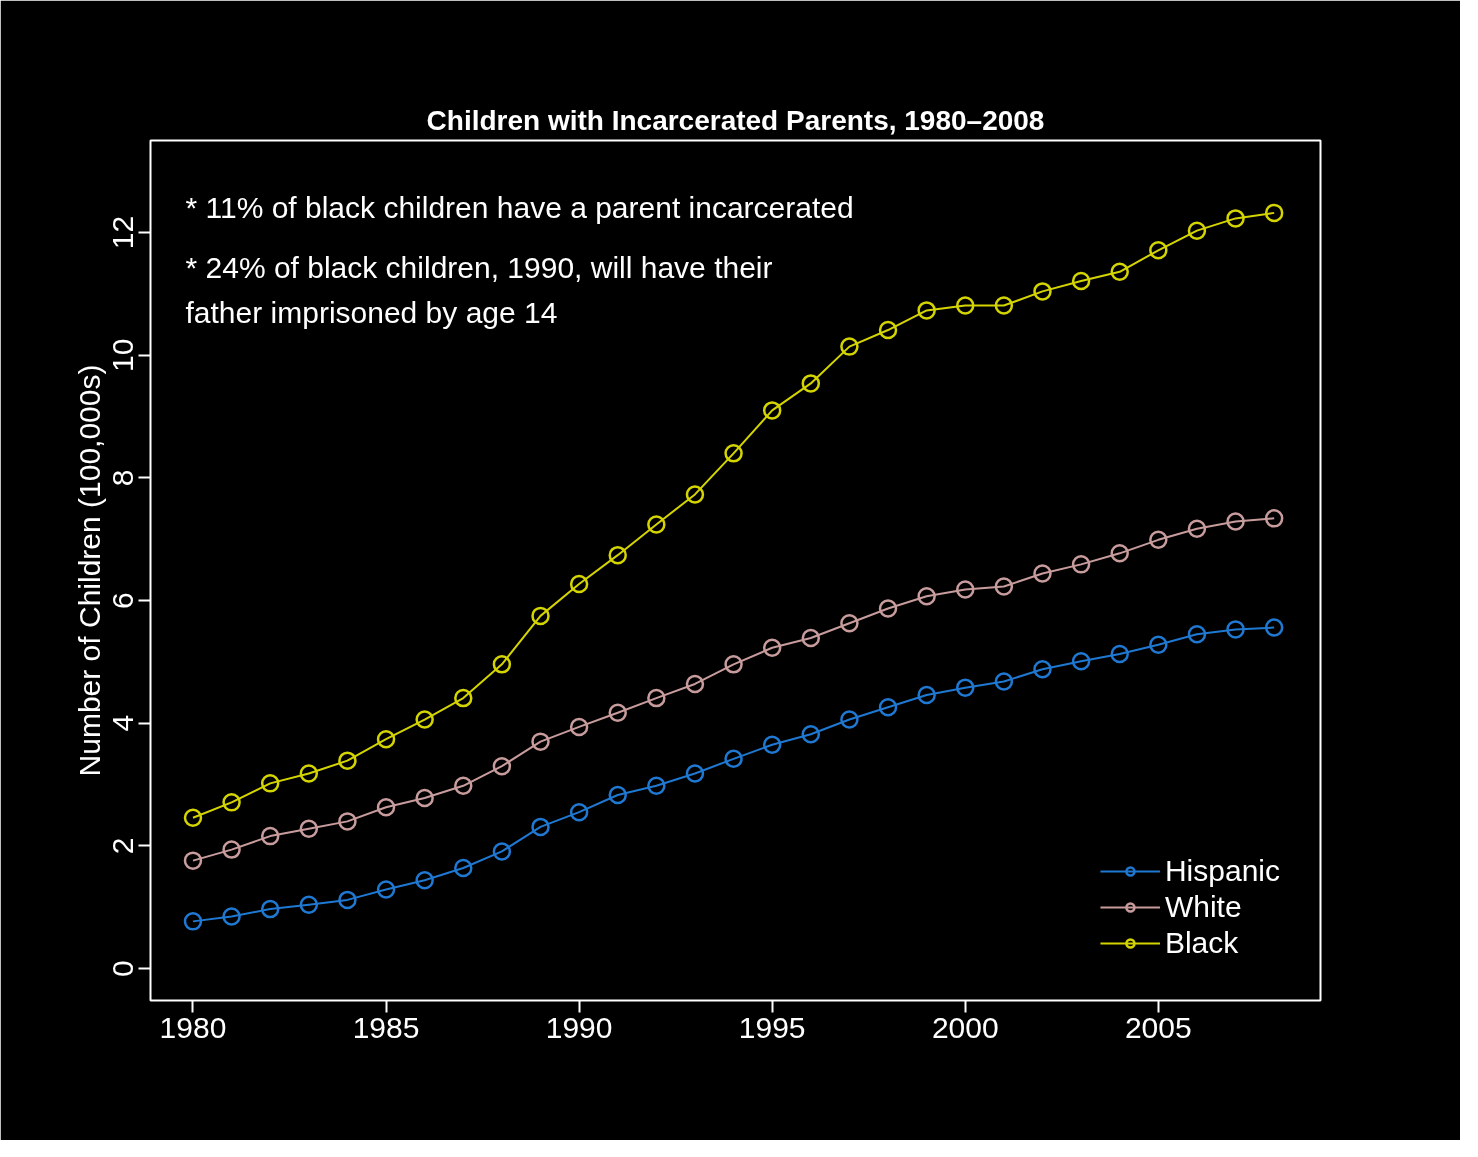 The width and height of the screenshot is (1478, 1157). What do you see at coordinates (386, 1027) in the screenshot?
I see `x-tick-label: 1985` at bounding box center [386, 1027].